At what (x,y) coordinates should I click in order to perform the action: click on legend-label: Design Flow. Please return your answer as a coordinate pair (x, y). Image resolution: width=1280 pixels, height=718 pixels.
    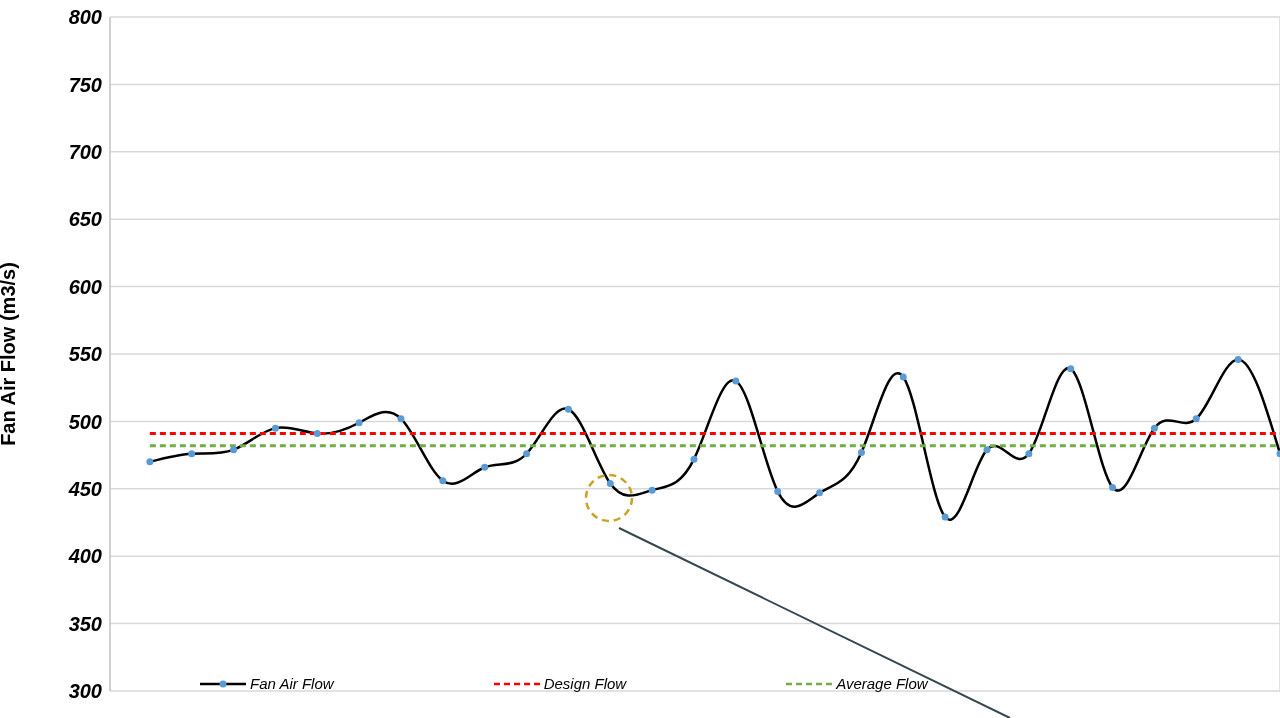
    Looking at the image, I should click on (585, 683).